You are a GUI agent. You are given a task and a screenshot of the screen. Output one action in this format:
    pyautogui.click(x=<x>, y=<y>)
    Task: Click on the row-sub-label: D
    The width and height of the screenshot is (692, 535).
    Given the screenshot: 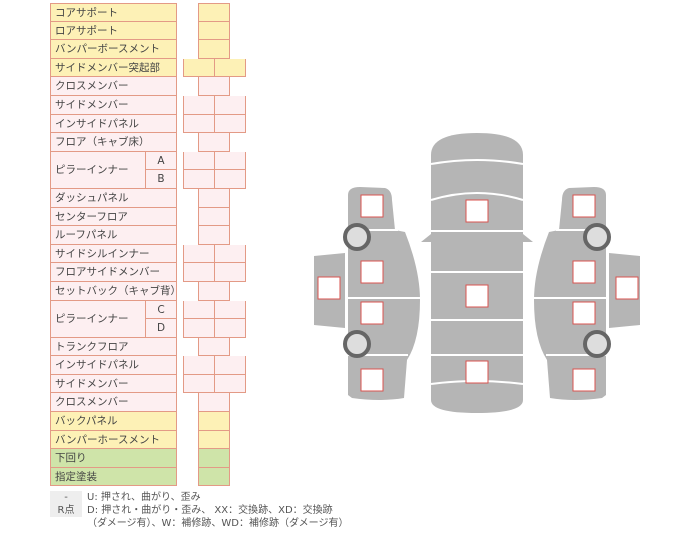 What is the action you would take?
    pyautogui.click(x=161, y=328)
    